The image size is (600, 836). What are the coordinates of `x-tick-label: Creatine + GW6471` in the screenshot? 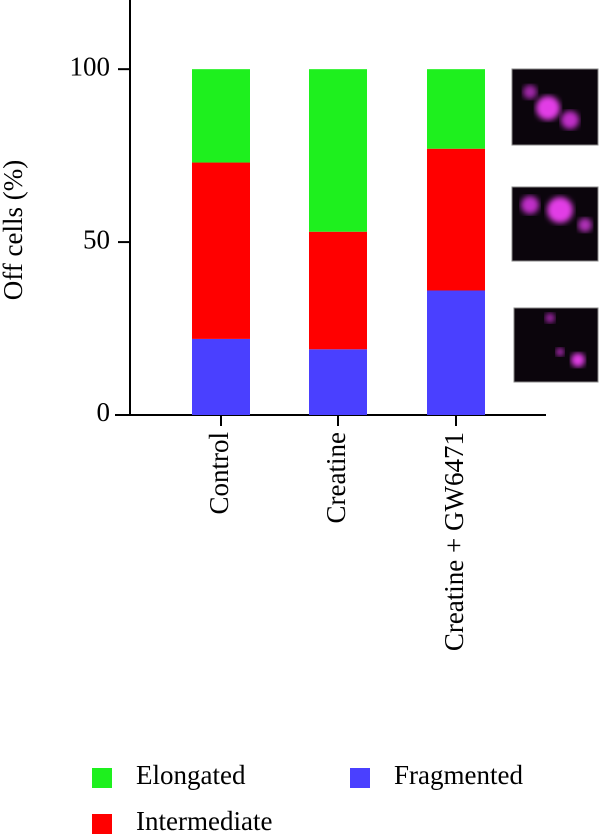 It's located at (454, 541).